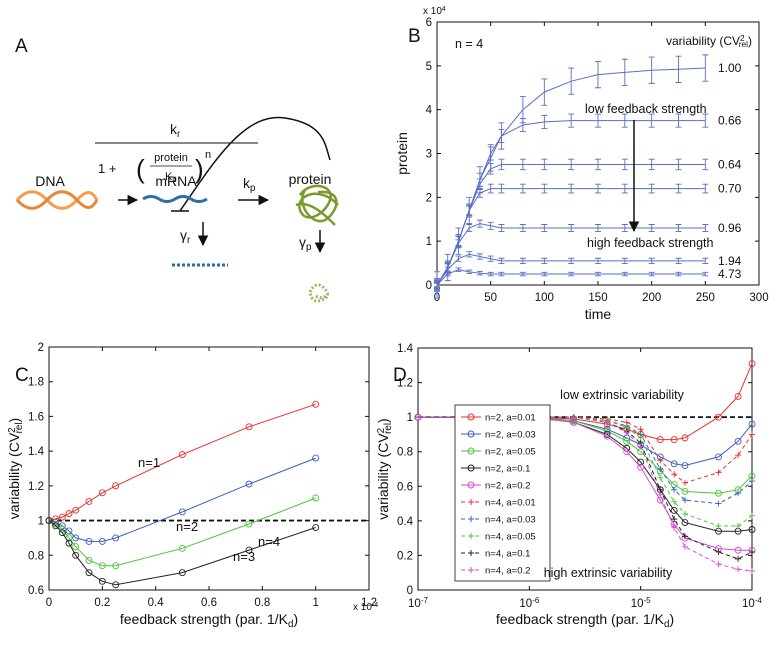  Describe the element at coordinates (405, 384) in the screenshot. I see `y-tick-label: 1.2` at that location.